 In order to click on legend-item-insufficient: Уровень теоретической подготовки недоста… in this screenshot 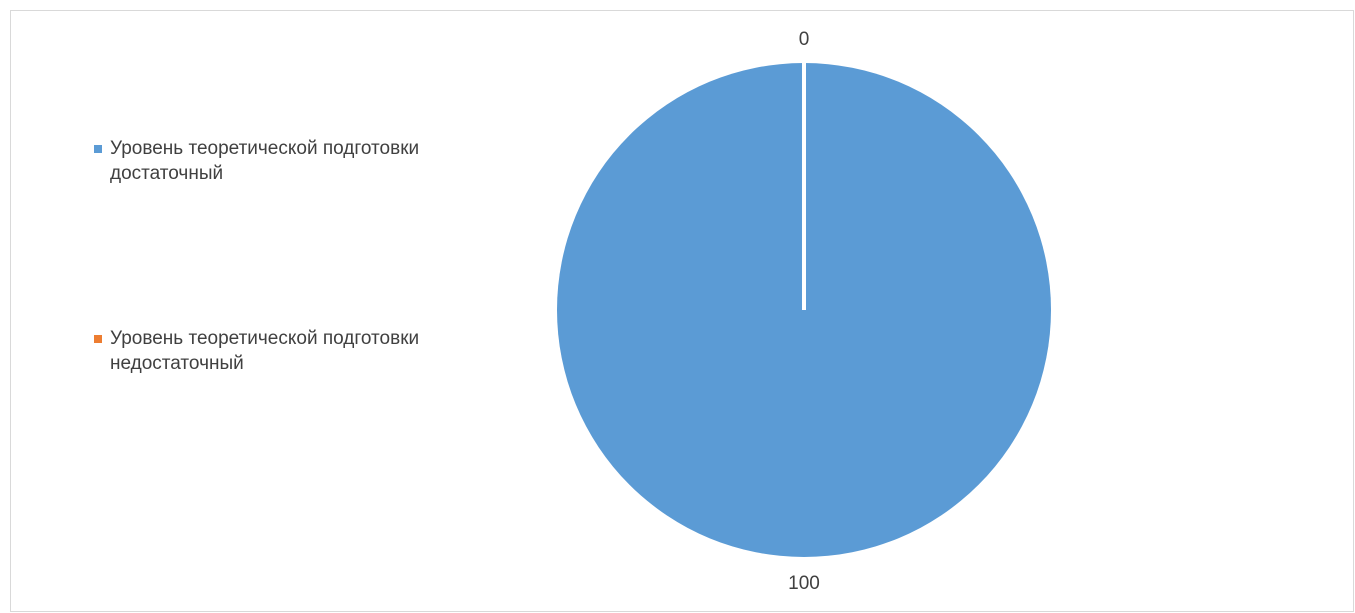, I will do `click(304, 351)`.